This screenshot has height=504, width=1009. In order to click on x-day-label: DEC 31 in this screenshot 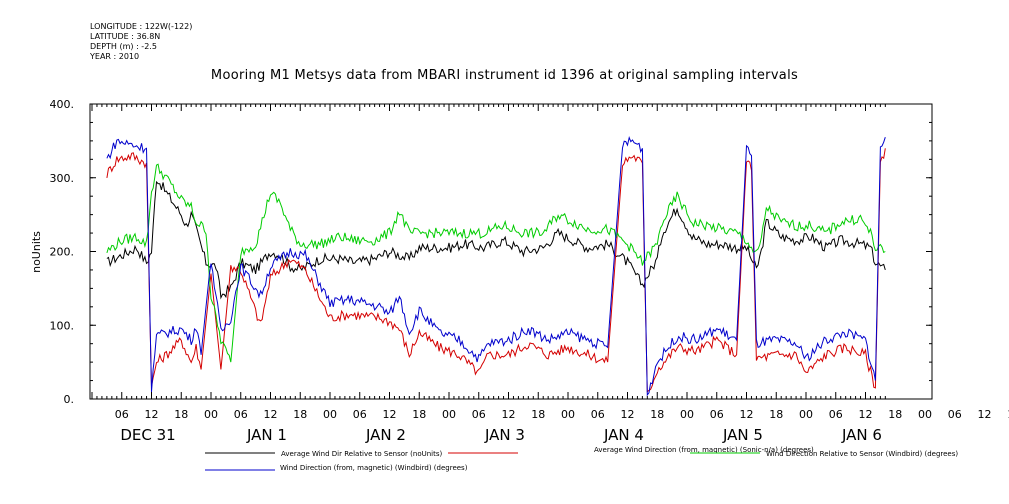, I will do `click(147, 435)`.